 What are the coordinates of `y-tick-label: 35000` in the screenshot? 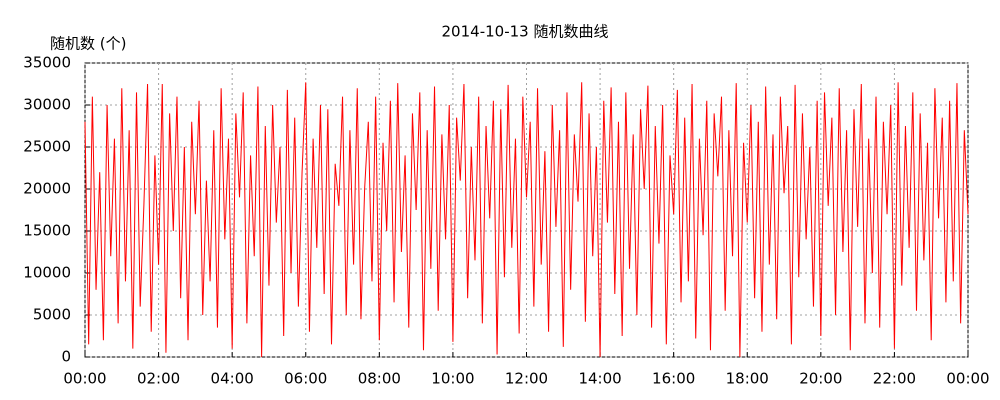 It's located at (47, 63).